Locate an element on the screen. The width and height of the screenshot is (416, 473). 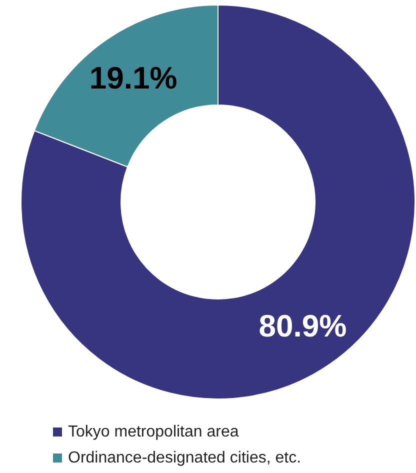
legend-label: Ordinance-designated cities, etc. is located at coordinates (185, 458).